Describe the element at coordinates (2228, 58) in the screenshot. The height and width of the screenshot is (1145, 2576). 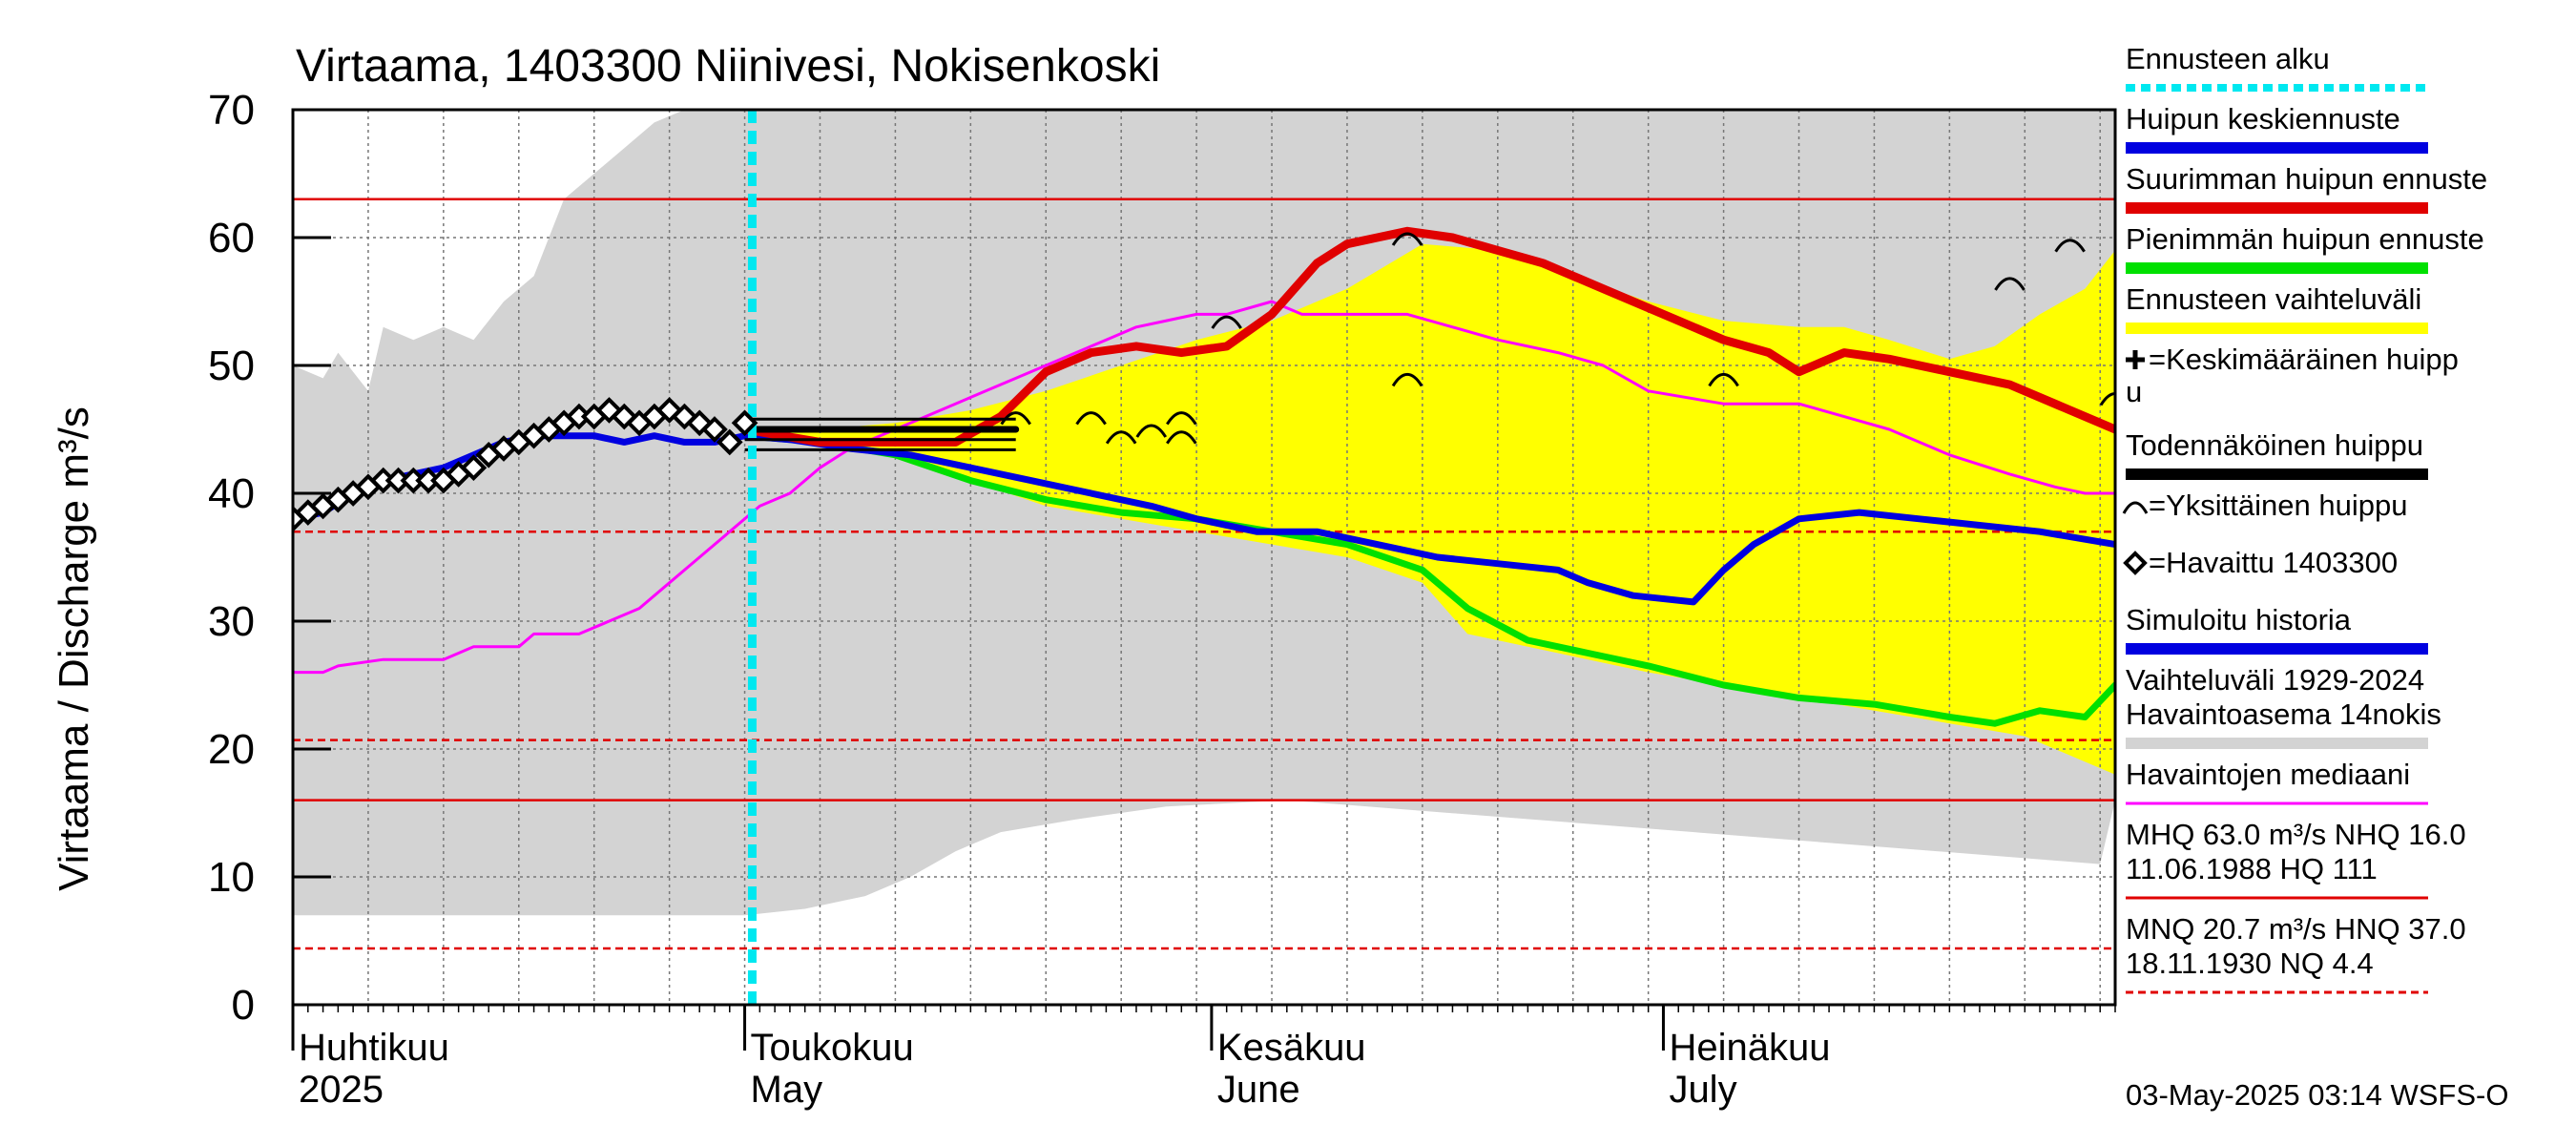
I see `legend-label: Ennusteen alku` at that location.